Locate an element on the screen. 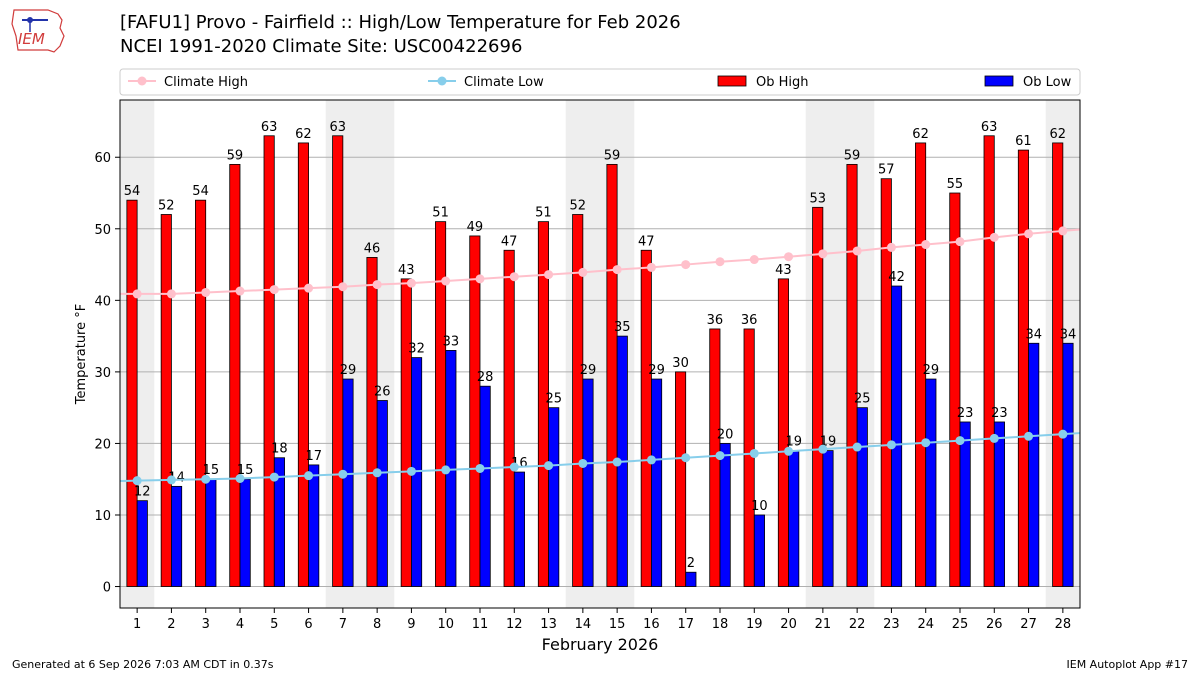 The height and width of the screenshot is (675, 1200). legend-box is located at coordinates (600, 82).